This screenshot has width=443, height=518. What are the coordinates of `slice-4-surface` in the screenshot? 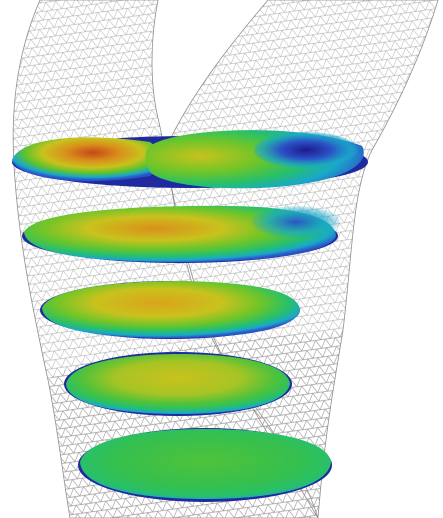 It's located at (178, 384).